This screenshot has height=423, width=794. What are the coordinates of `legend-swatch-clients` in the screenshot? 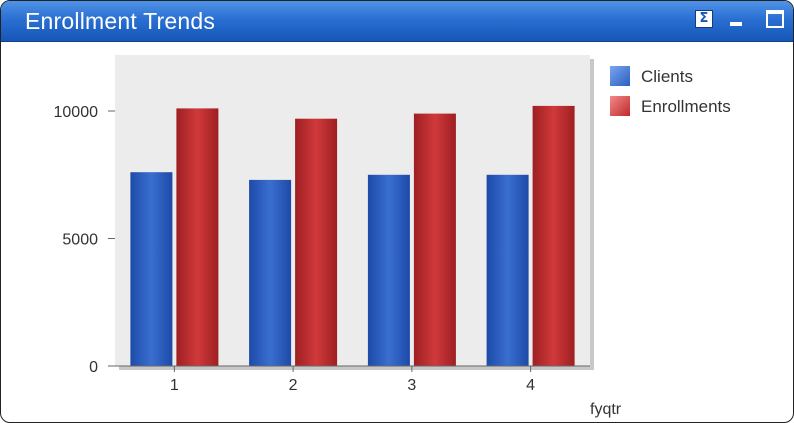 It's located at (620, 76).